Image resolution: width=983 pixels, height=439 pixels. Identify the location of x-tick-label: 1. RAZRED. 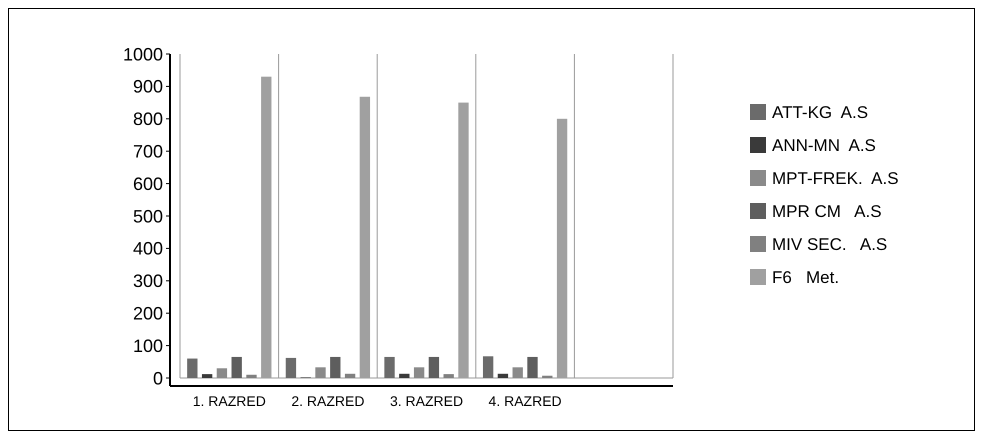
(229, 401).